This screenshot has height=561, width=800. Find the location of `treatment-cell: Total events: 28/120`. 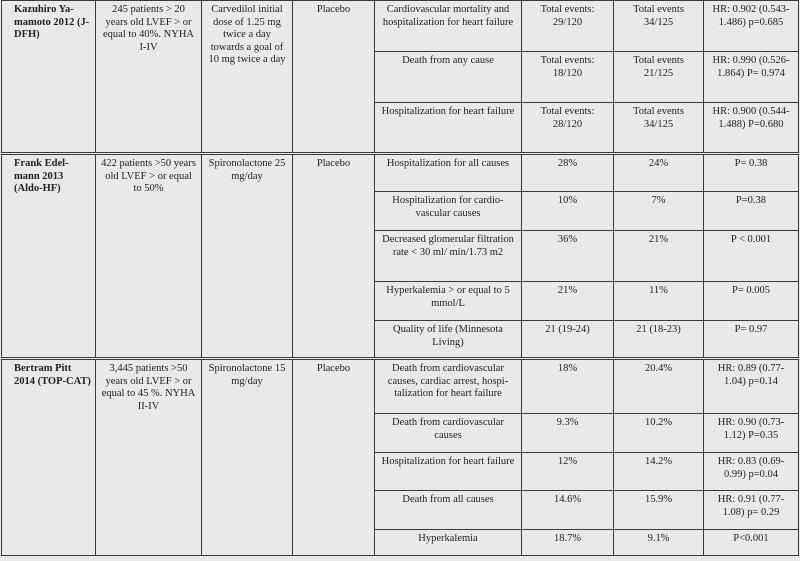

treatment-cell: Total events: 28/120 is located at coordinates (567, 128).